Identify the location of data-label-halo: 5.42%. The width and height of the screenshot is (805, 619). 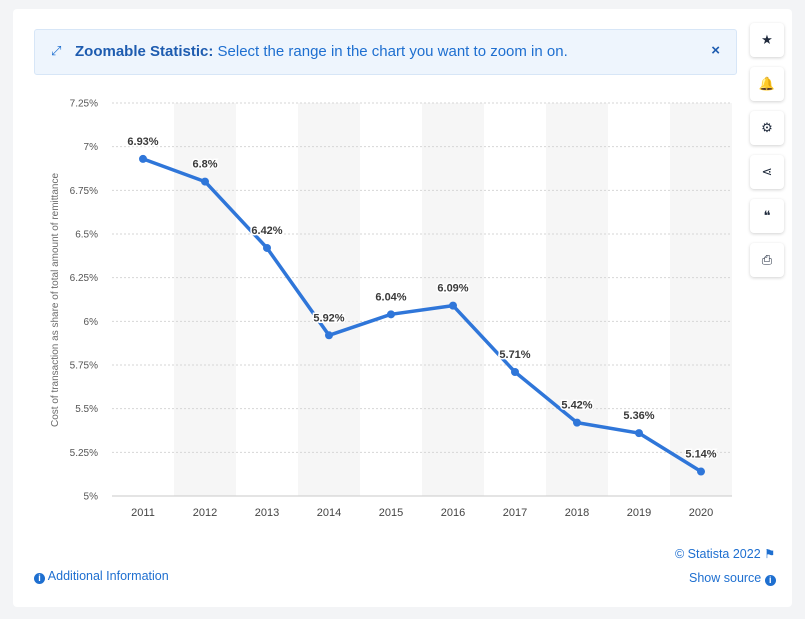
(576, 406).